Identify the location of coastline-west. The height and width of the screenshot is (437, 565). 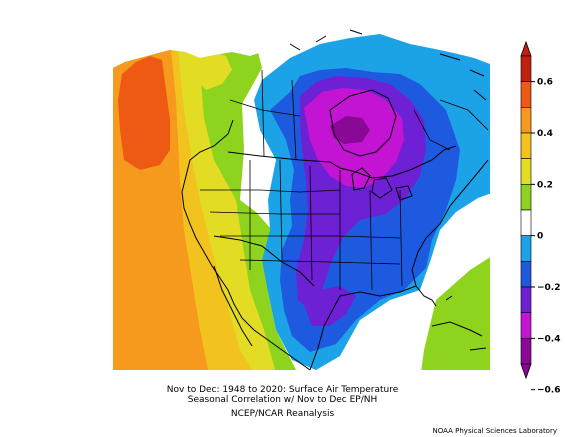
(246, 245).